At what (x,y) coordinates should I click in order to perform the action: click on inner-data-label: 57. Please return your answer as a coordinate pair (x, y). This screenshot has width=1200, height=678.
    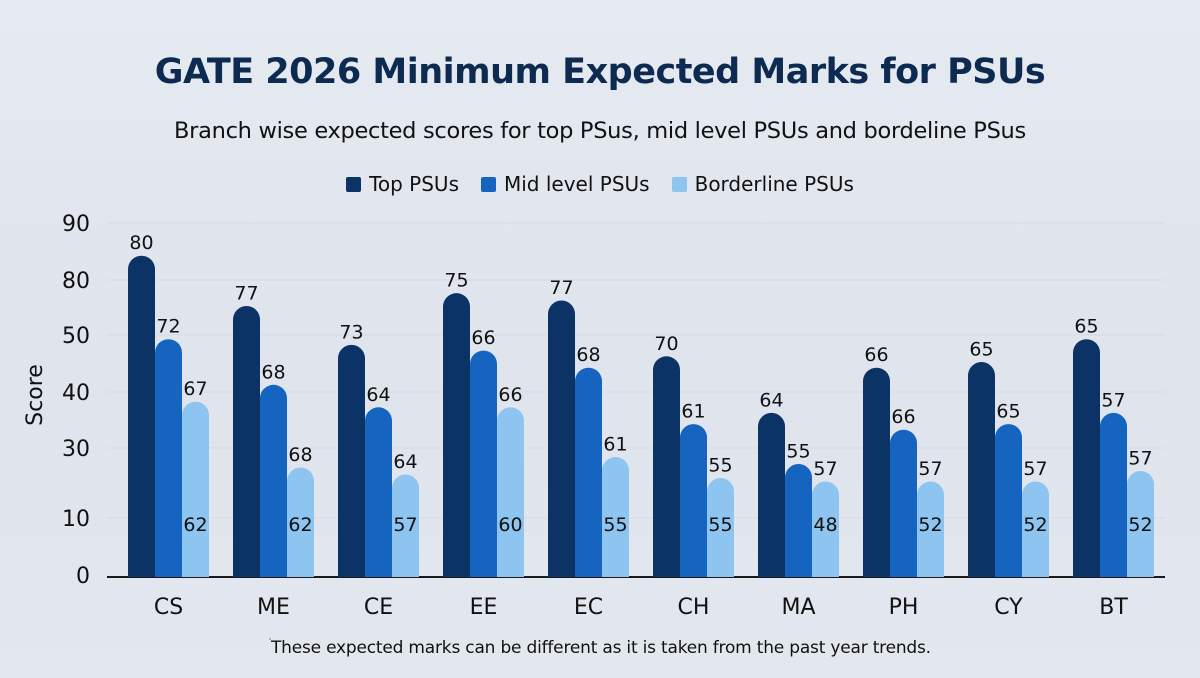
    Looking at the image, I should click on (405, 525).